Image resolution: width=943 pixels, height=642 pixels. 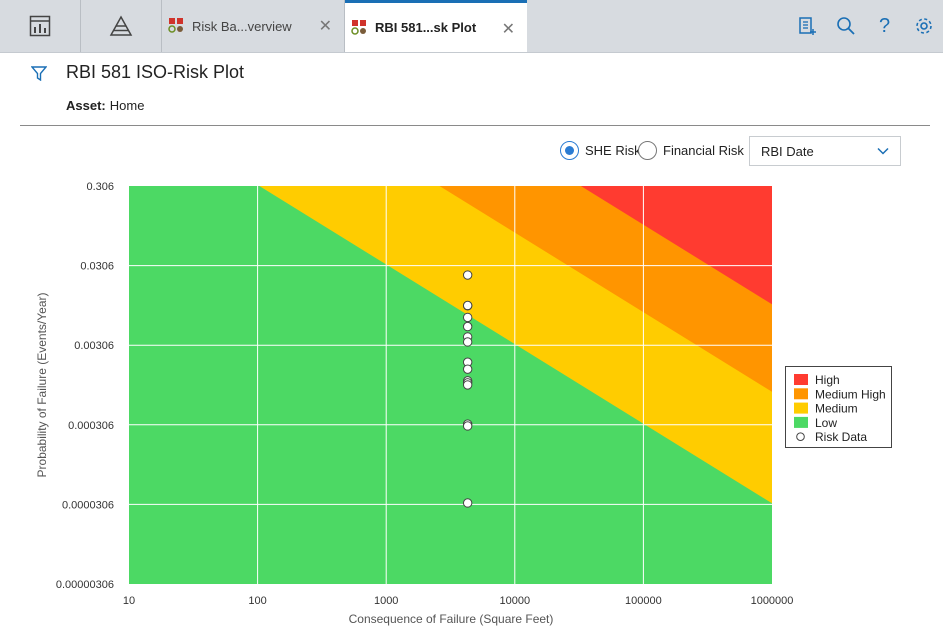 What do you see at coordinates (242, 26) in the screenshot?
I see `tab-label: Risk Ba...verview` at bounding box center [242, 26].